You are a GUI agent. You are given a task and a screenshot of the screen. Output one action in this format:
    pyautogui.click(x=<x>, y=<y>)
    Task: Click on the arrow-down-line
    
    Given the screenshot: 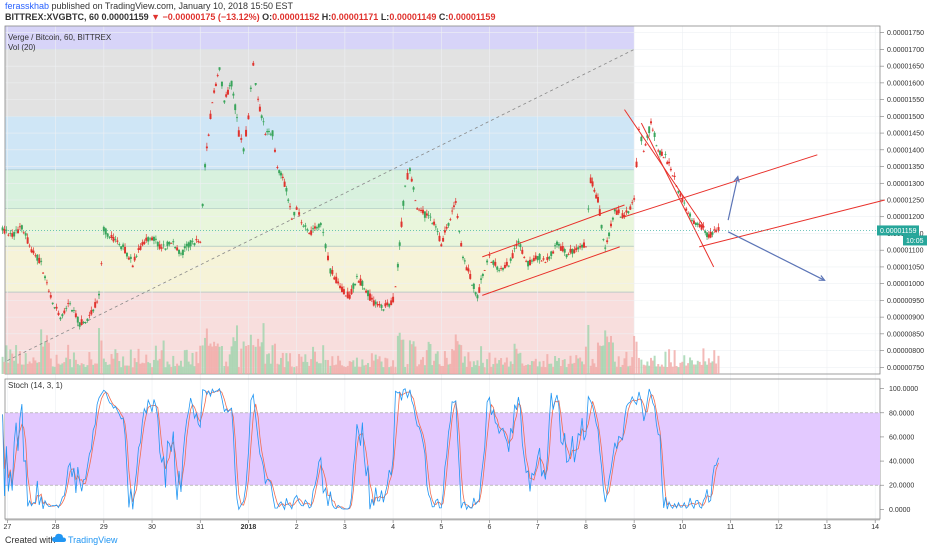 What is the action you would take?
    pyautogui.click(x=776, y=256)
    